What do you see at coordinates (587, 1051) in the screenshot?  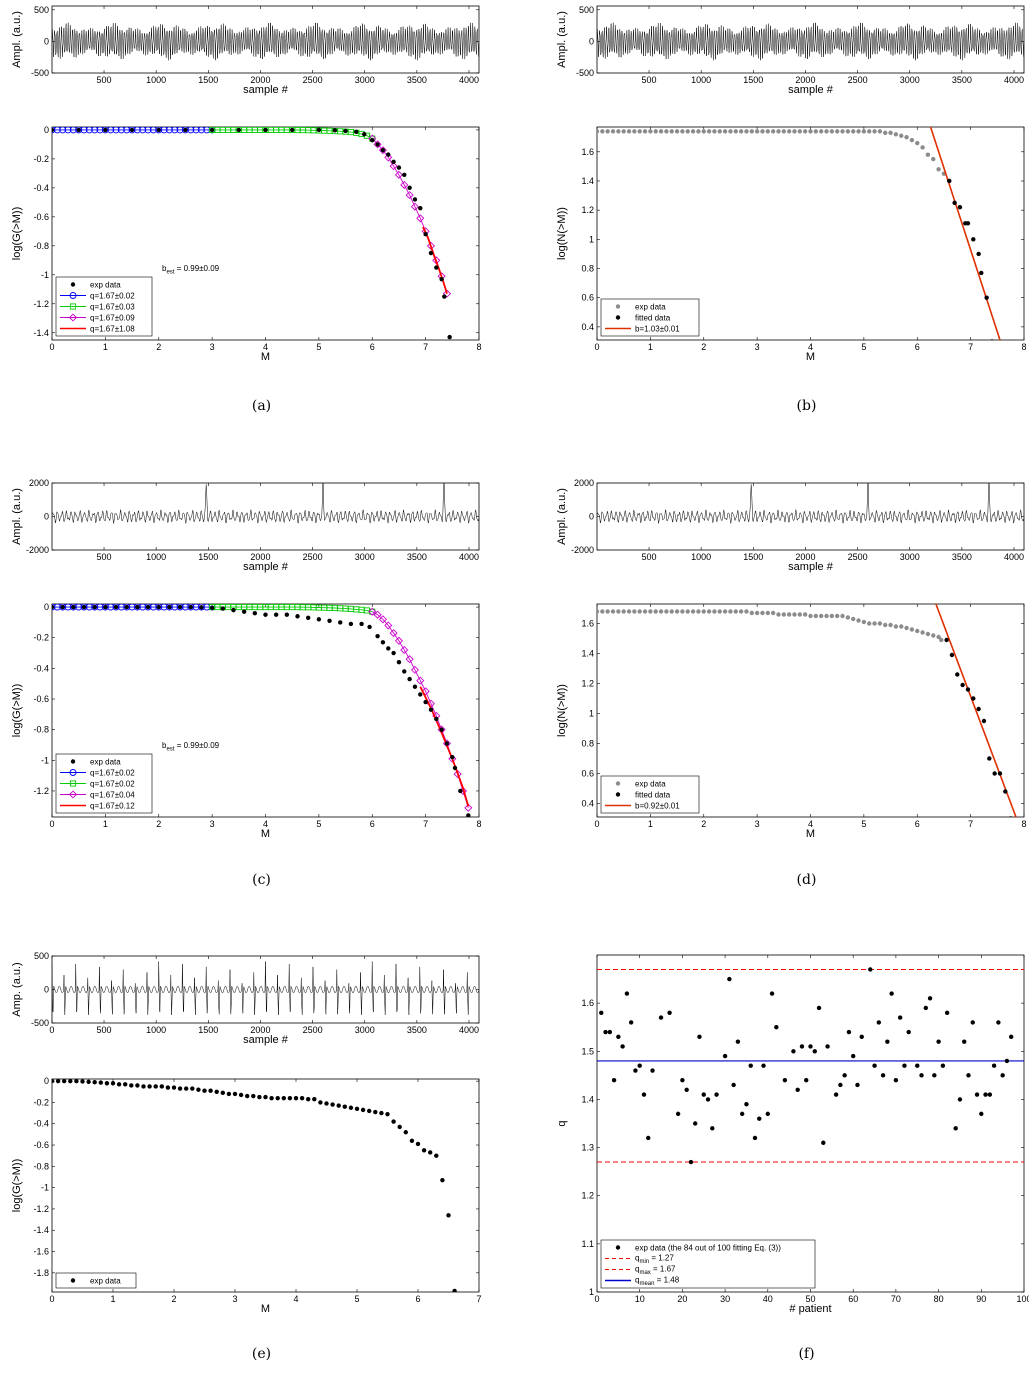 I see `f-ytick-label: 1.5` at bounding box center [587, 1051].